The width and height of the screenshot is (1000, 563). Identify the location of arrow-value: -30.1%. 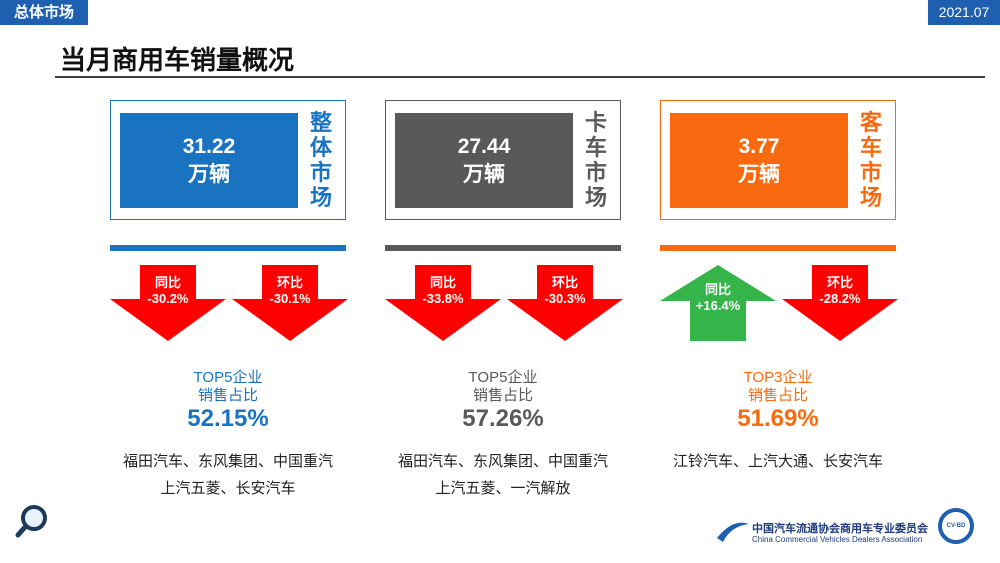
(290, 298).